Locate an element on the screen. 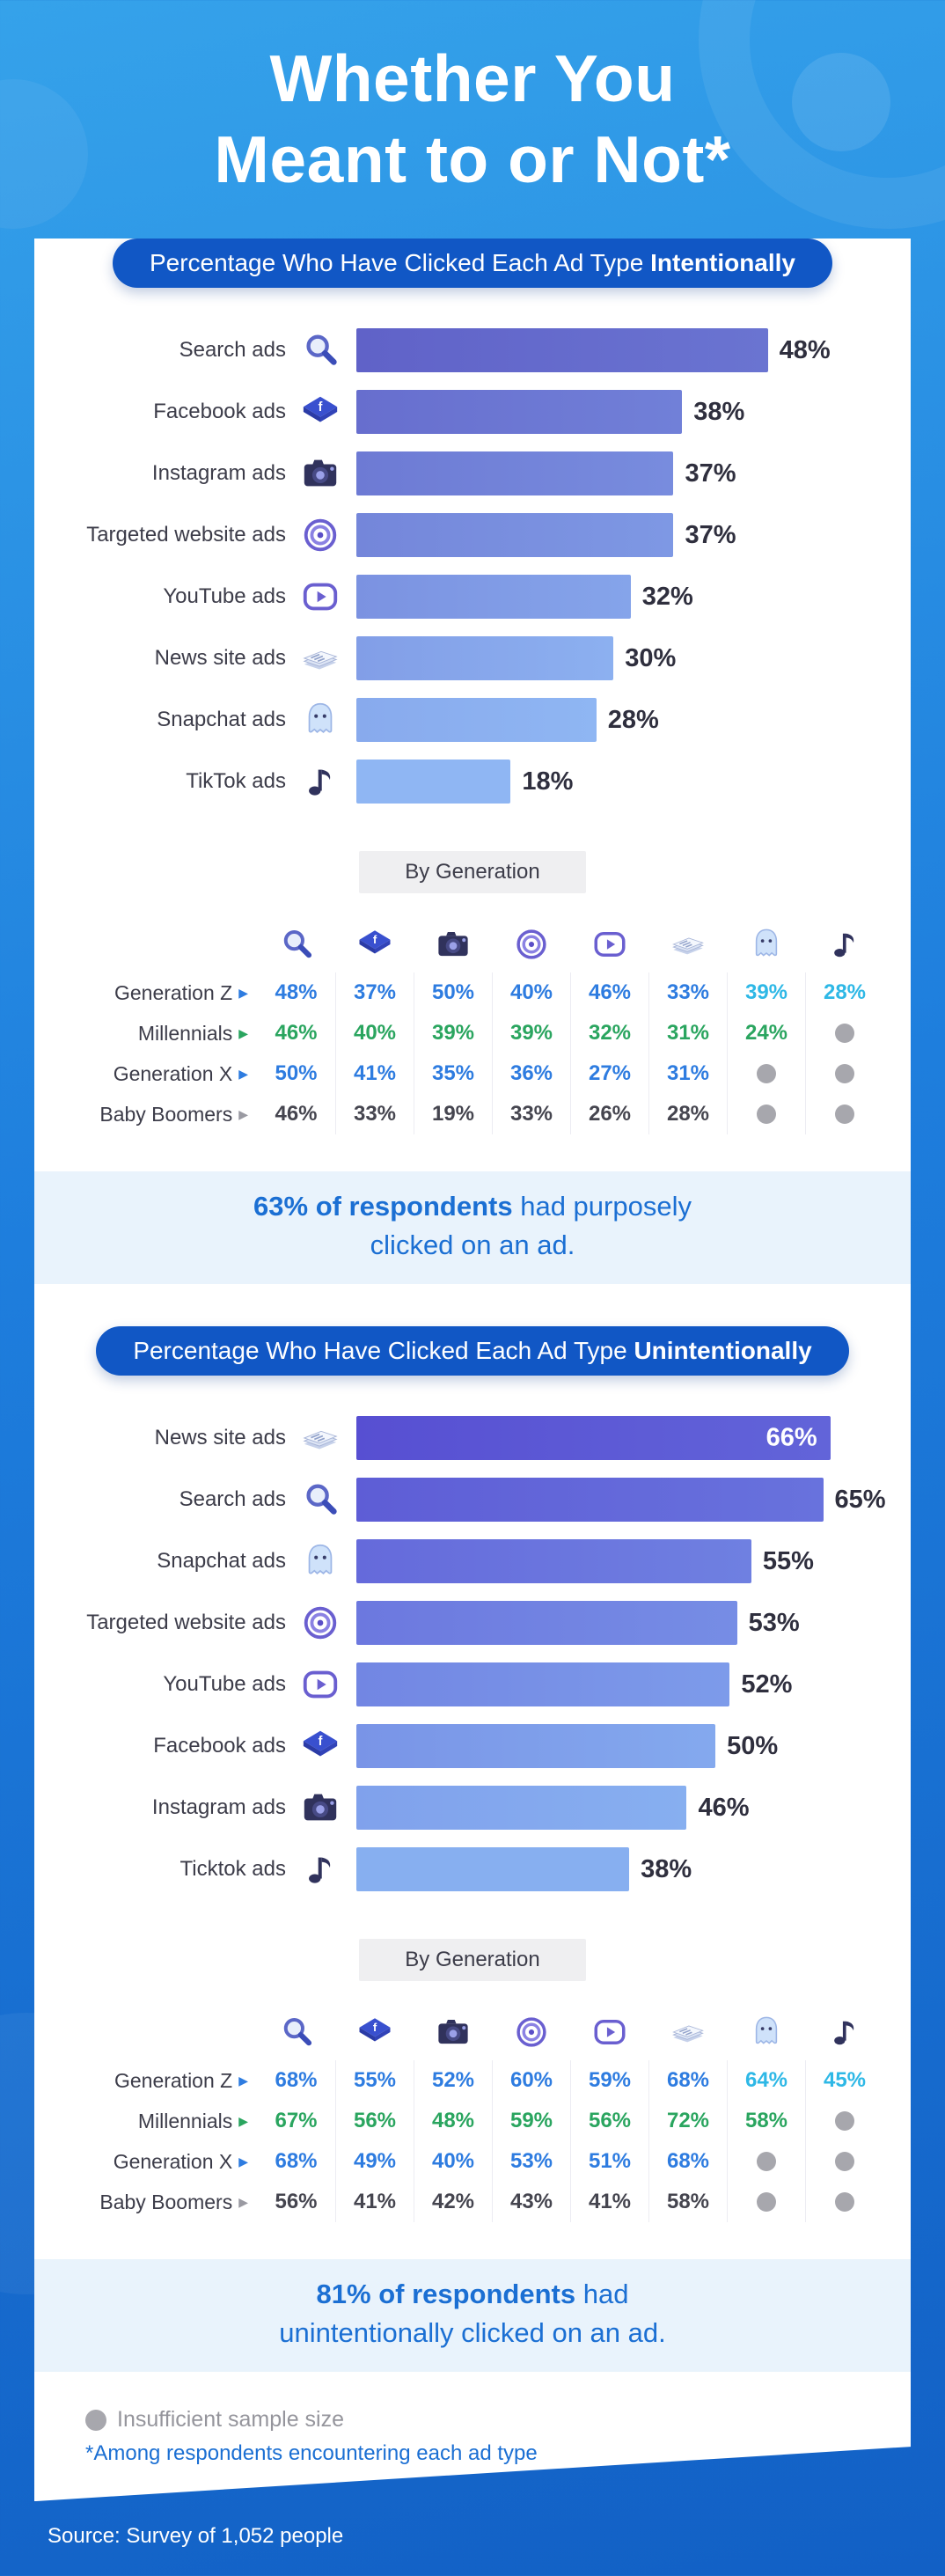 This screenshot has height=2576, width=945. badge-prefix: Percentage Who Have Clicked Each Ad Type is located at coordinates (400, 262).